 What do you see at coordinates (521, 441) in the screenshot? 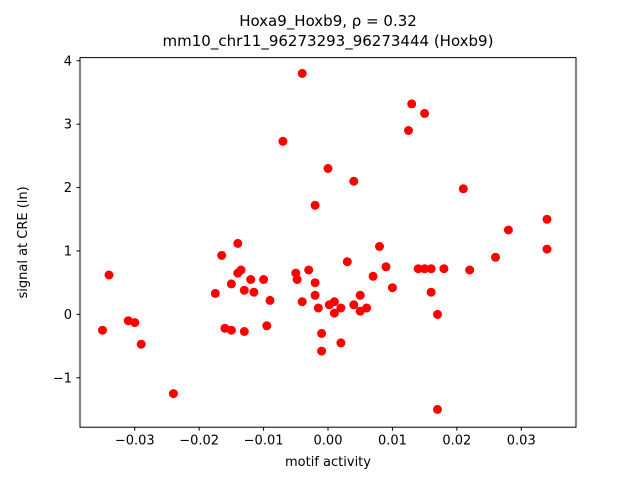
I see `x-tick-label: 0.03` at bounding box center [521, 441].